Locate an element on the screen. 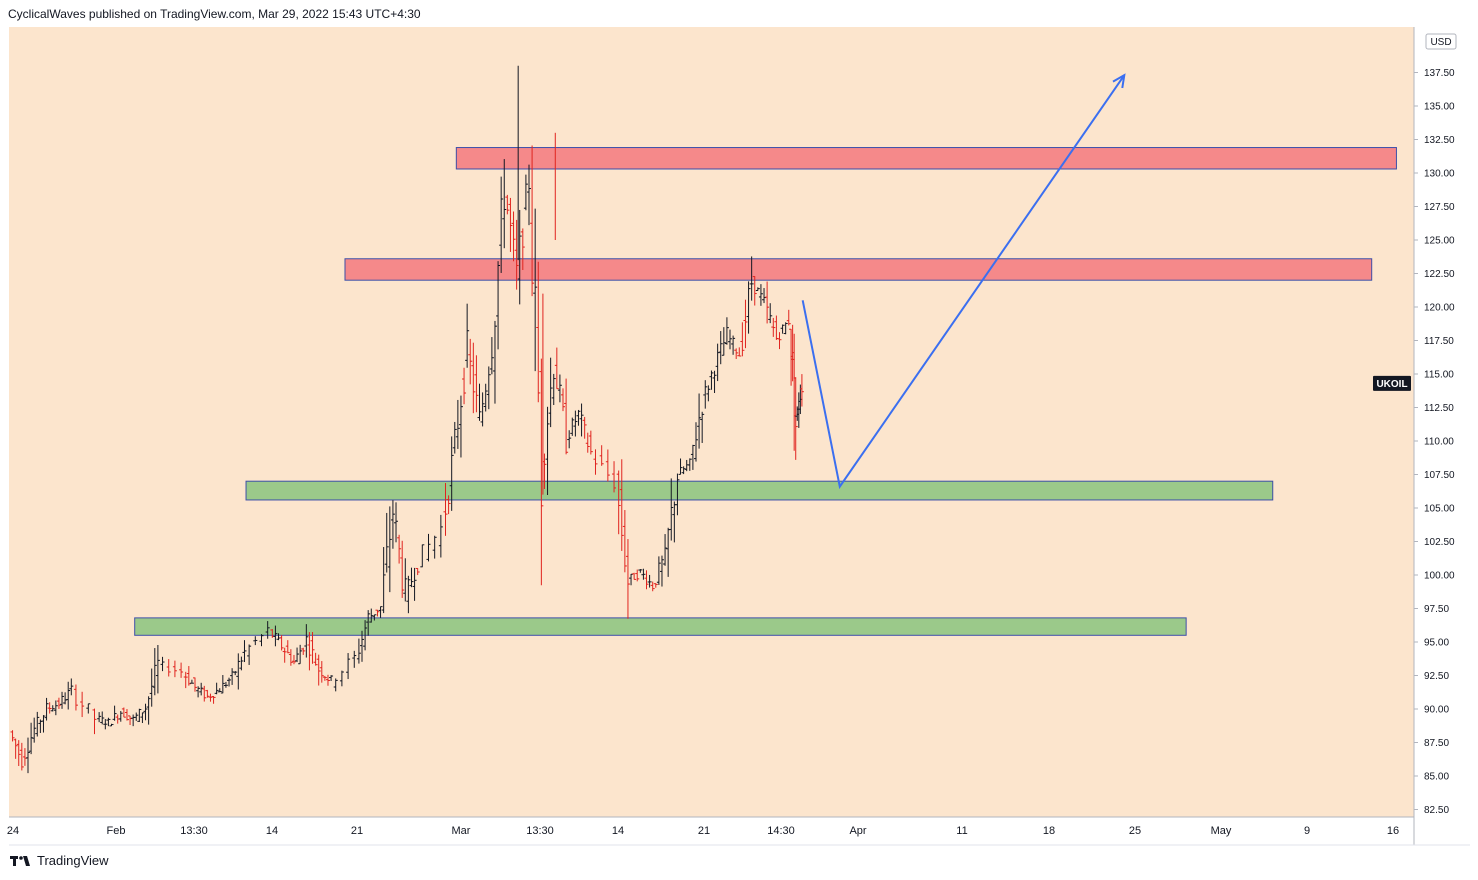 This screenshot has height=880, width=1478. y-tick-label: 87.50 is located at coordinates (1436, 743).